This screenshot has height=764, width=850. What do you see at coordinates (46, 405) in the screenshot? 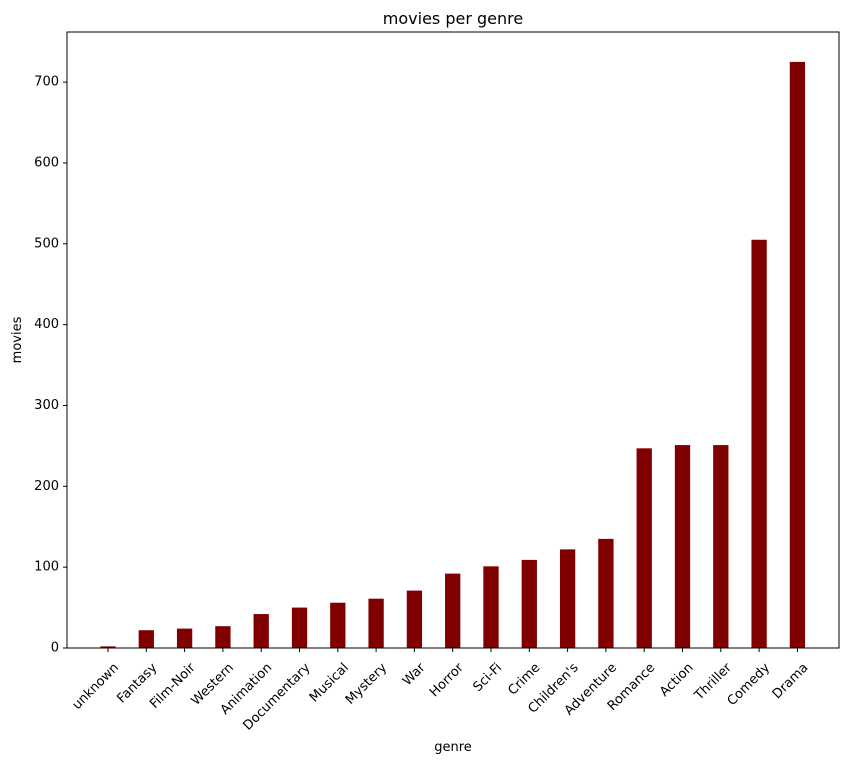
I see `y-tick-label: 300` at bounding box center [46, 405].